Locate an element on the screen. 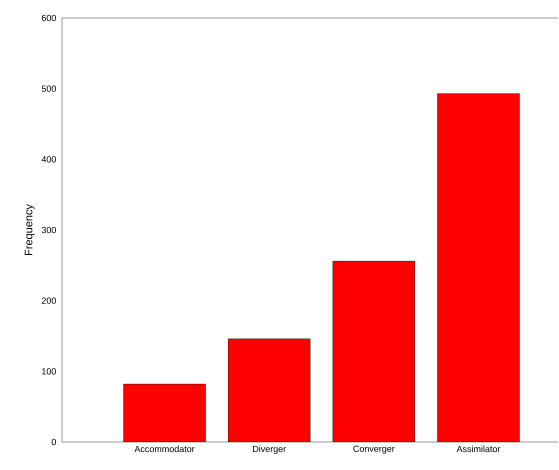 The width and height of the screenshot is (559, 470). y-tick-label: 200 is located at coordinates (49, 300).